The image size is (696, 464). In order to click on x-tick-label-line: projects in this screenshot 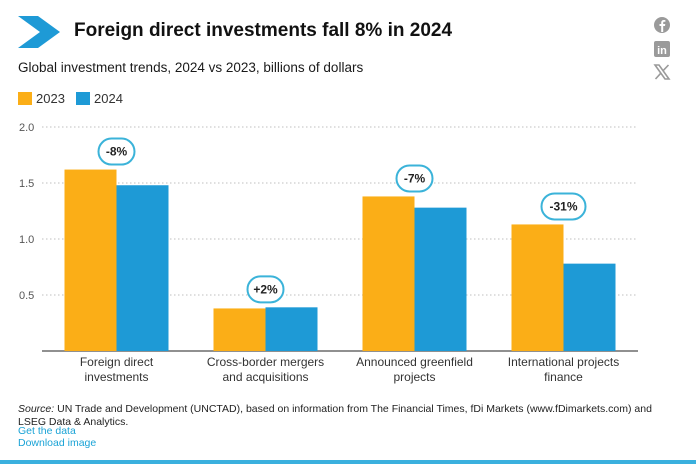, I will do `click(414, 377)`.